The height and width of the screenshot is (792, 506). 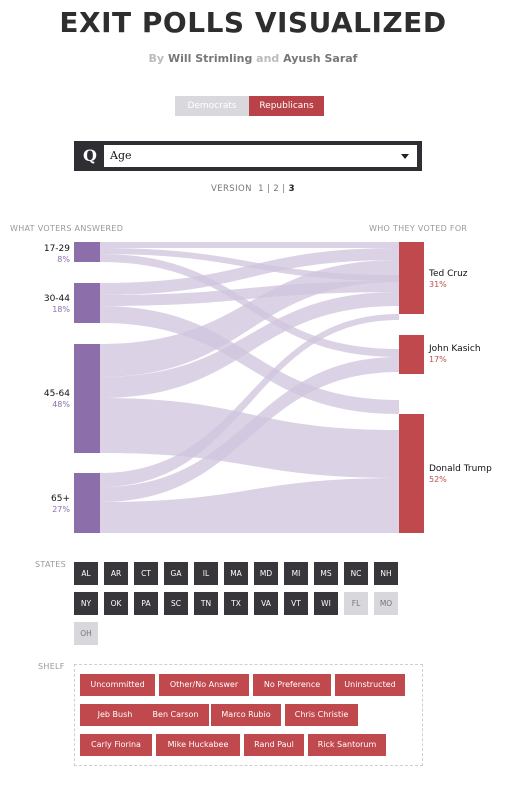 What do you see at coordinates (61, 404) in the screenshot?
I see `answer-percent: 48%` at bounding box center [61, 404].